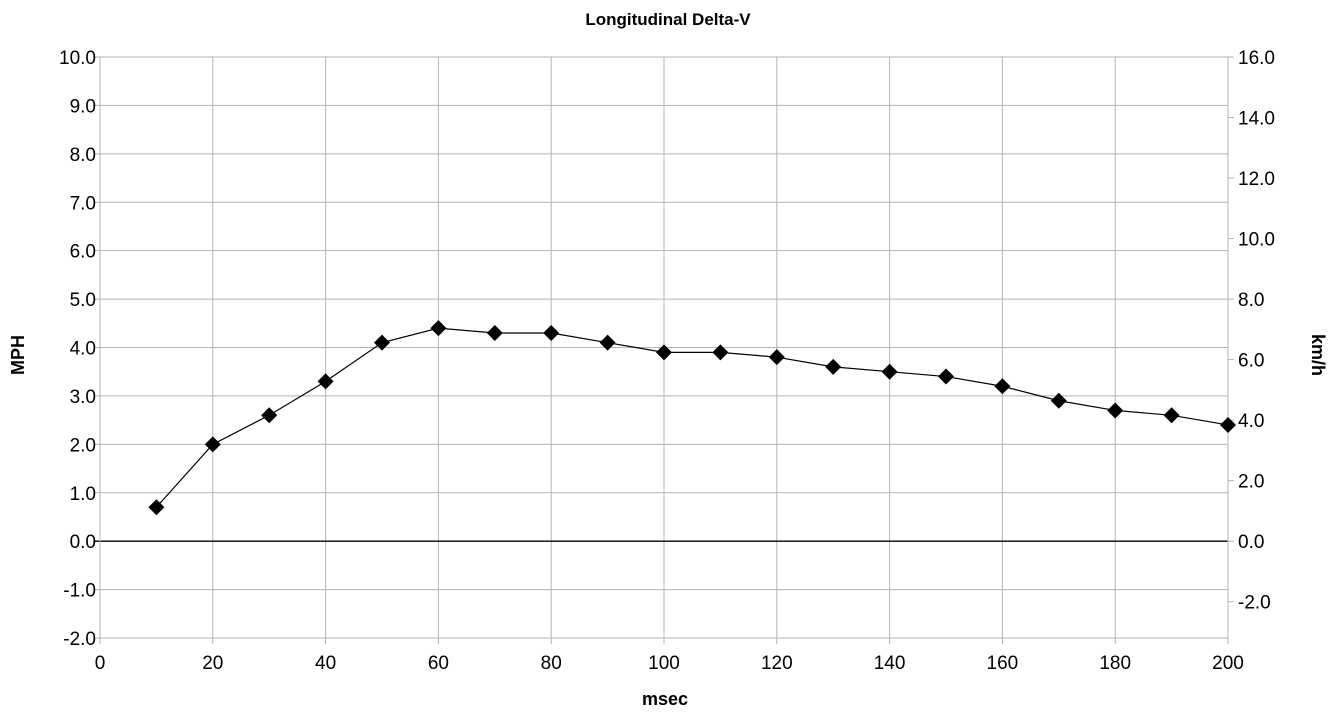  Describe the element at coordinates (1003, 663) in the screenshot. I see `x-tick-label: 160` at that location.